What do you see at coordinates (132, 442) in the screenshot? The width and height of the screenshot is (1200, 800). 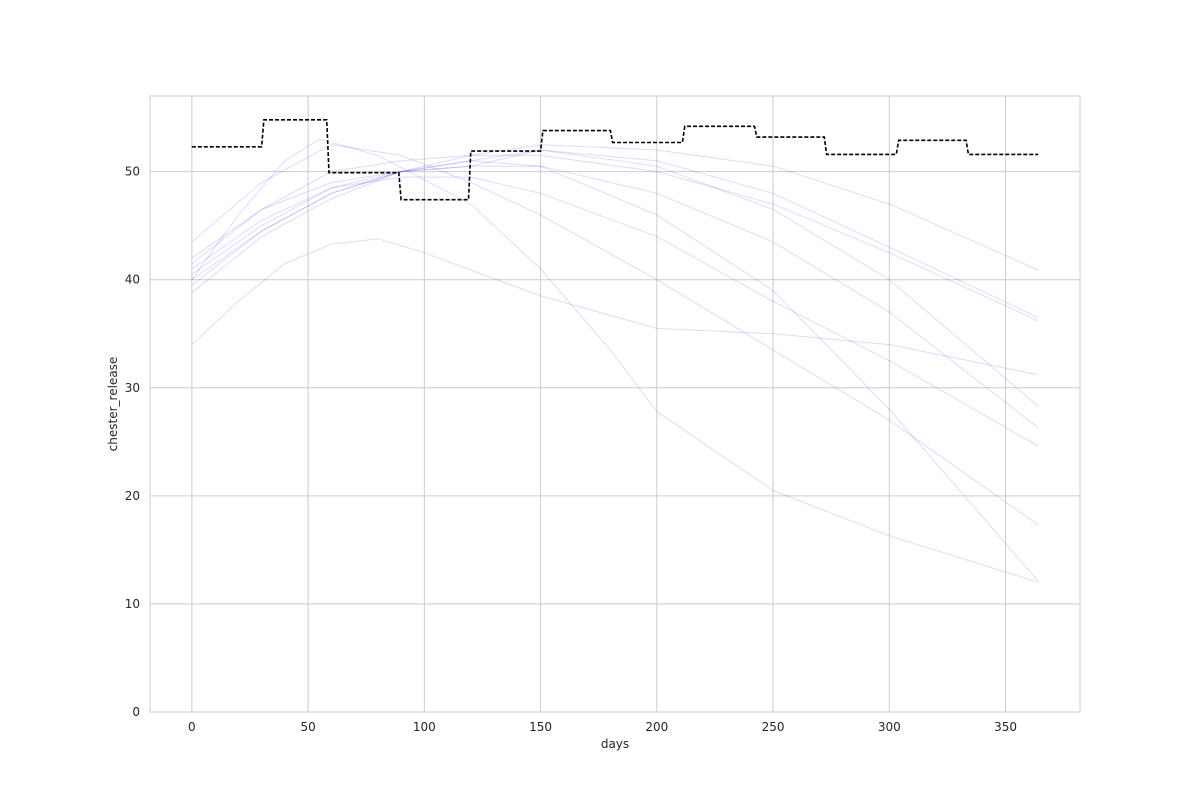 I see `y-axis-ticks: 0 10 20 30 40 50` at bounding box center [132, 442].